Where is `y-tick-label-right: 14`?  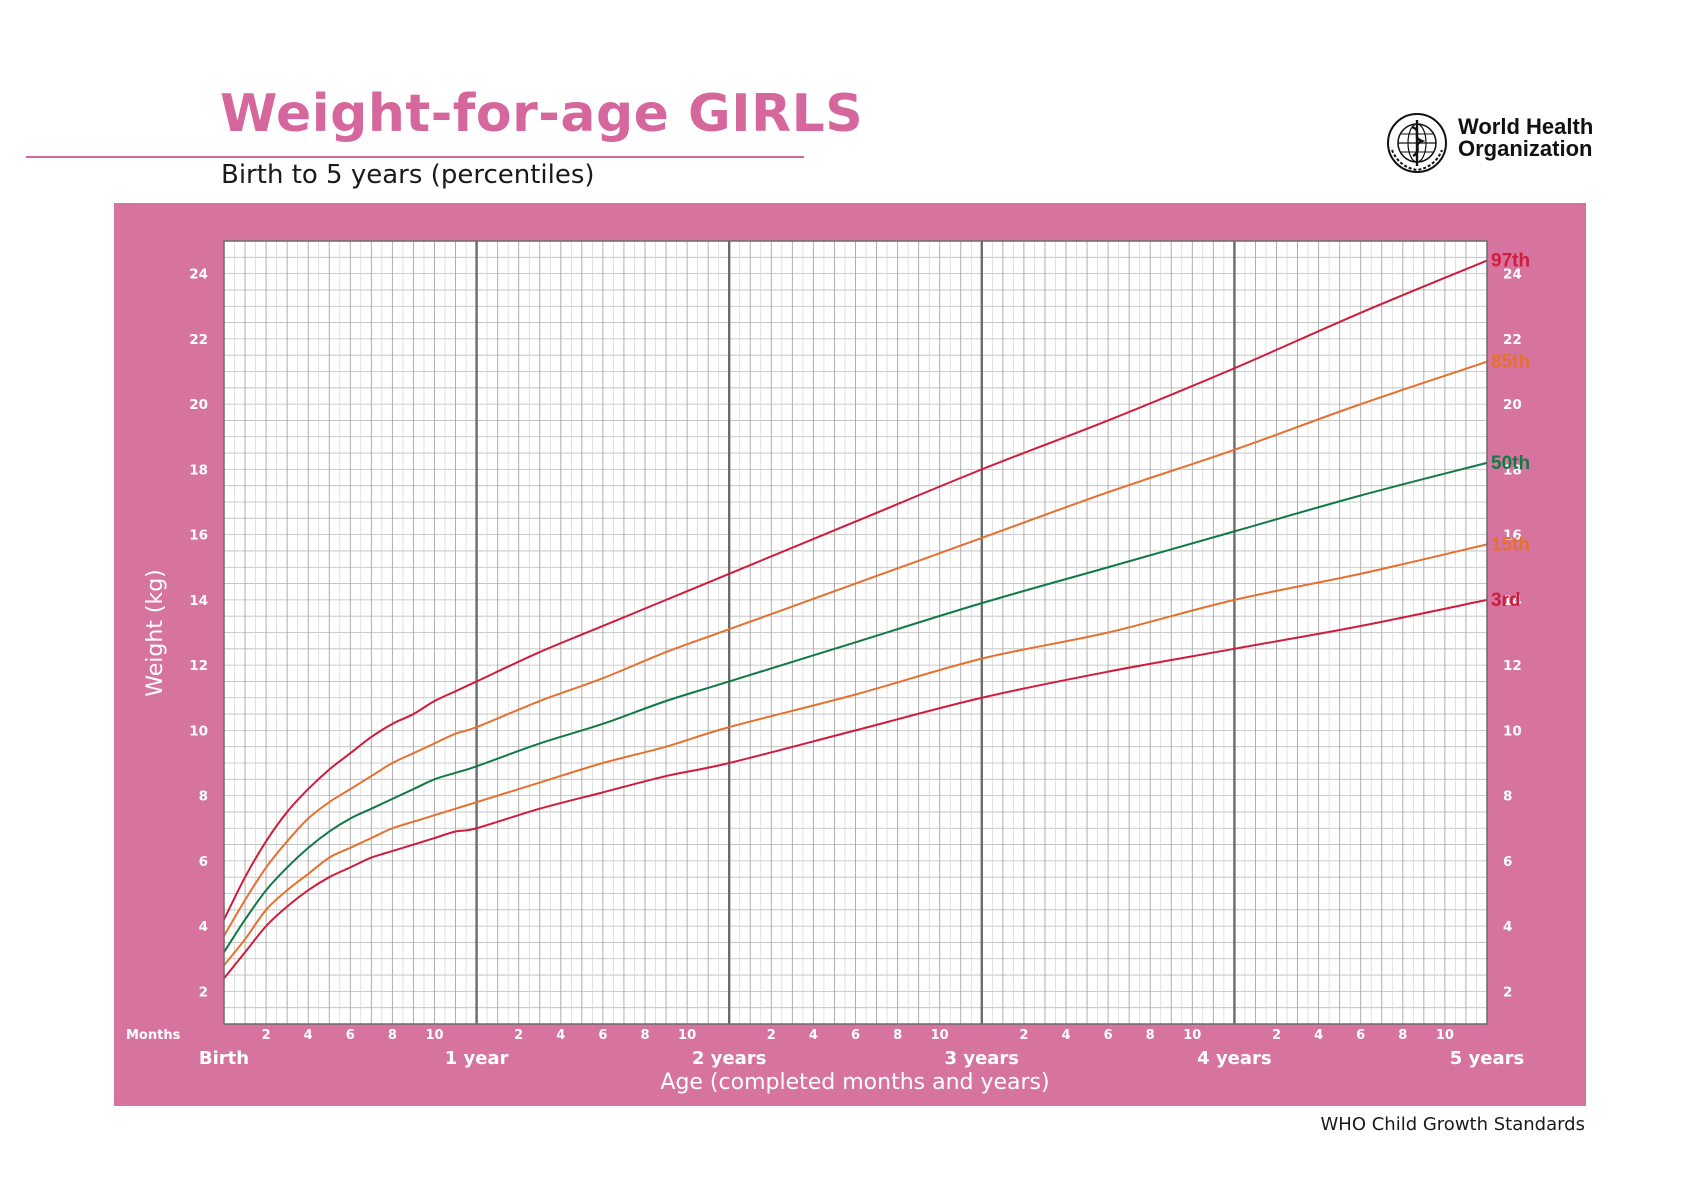 y-tick-label-right: 14 is located at coordinates (1512, 601).